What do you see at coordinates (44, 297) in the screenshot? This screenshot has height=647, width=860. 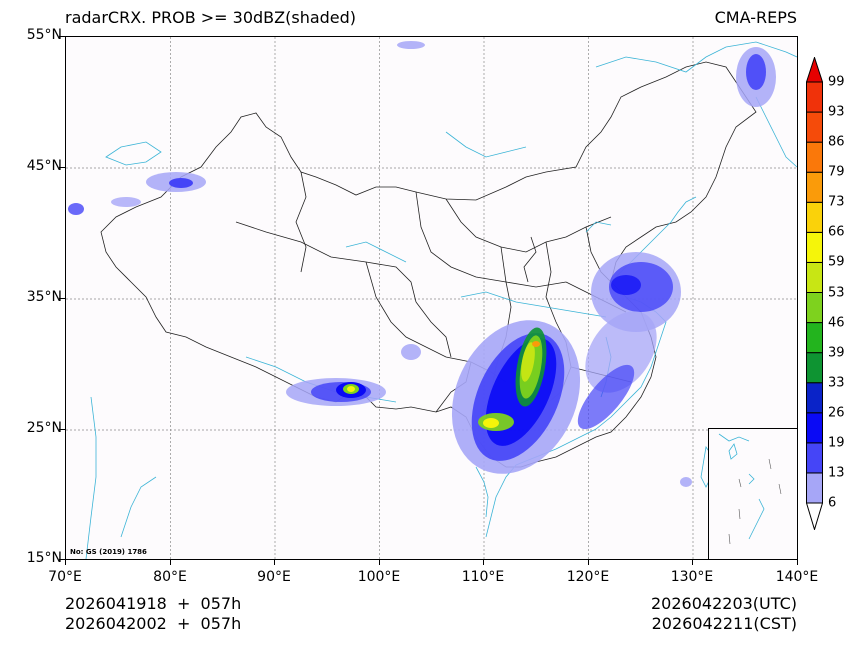 I see `lat-tick-35: 35°N` at bounding box center [44, 297].